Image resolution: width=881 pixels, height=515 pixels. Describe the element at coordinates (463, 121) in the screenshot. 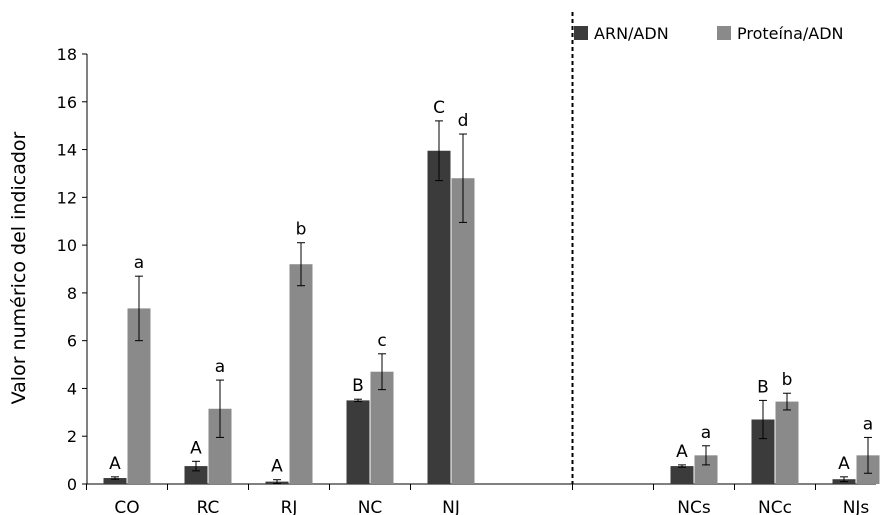

I see `significance-label: d` at that location.